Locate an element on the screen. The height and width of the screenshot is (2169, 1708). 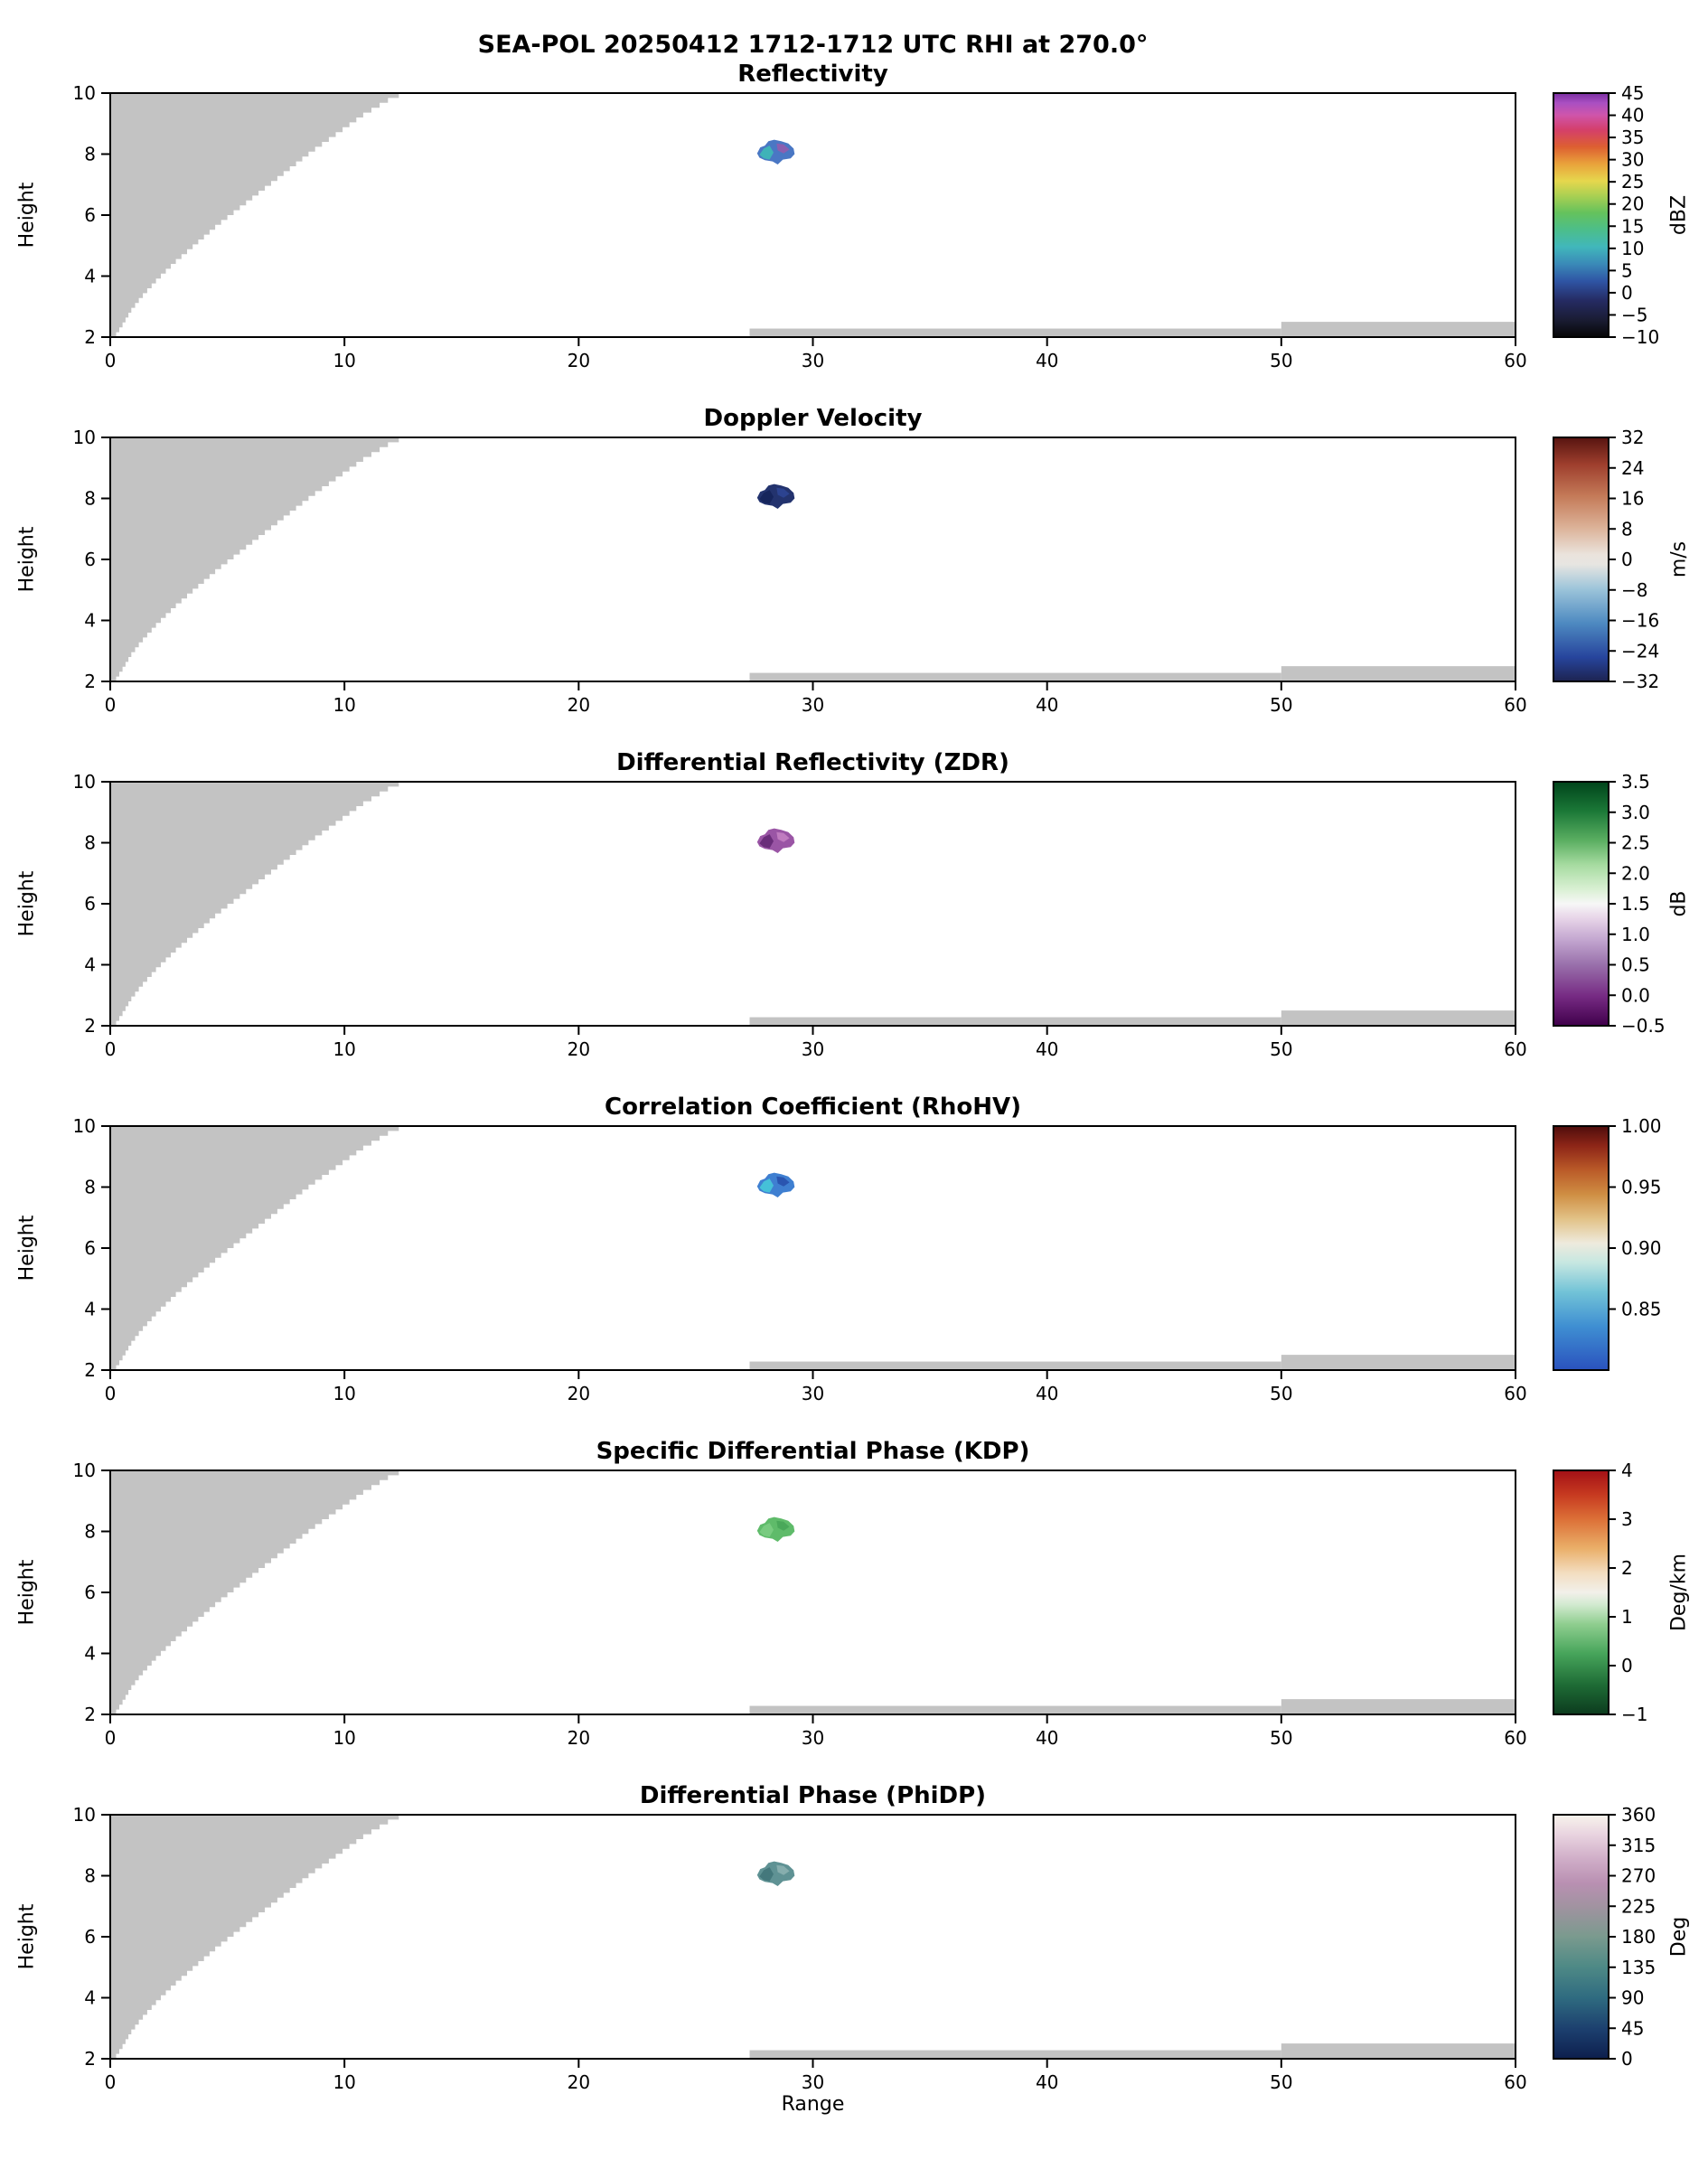
svg-text: −32 is located at coordinates (1640, 681).